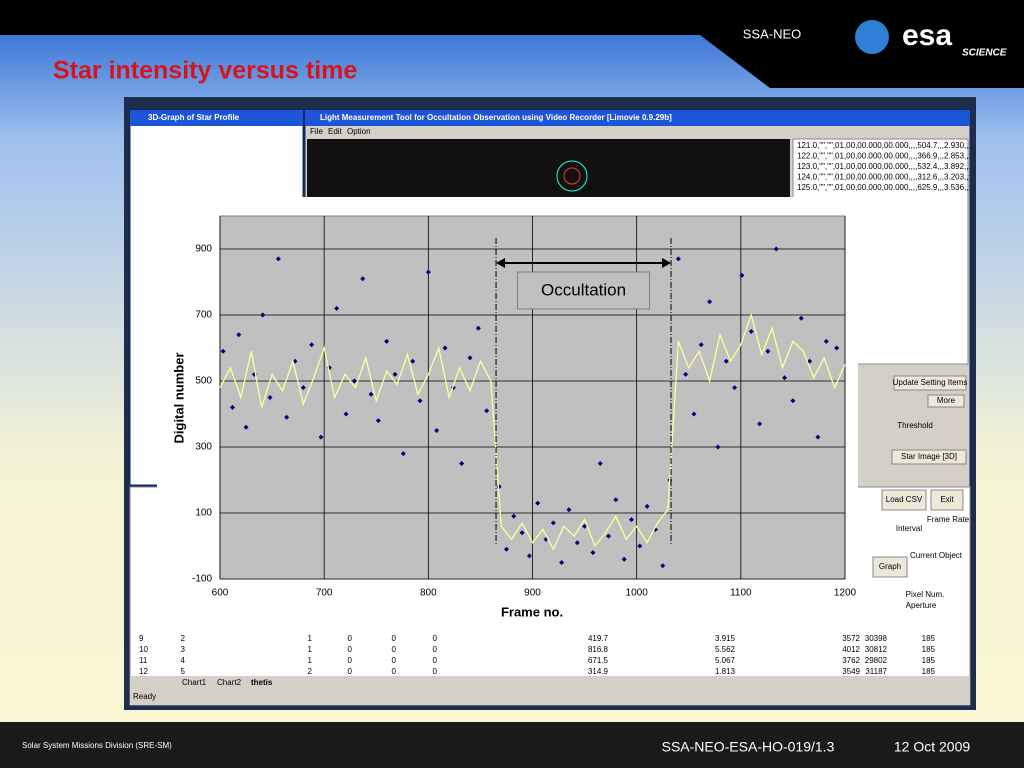 The height and width of the screenshot is (768, 1024). What do you see at coordinates (501, 263) in the screenshot?
I see `arrow-head` at bounding box center [501, 263].